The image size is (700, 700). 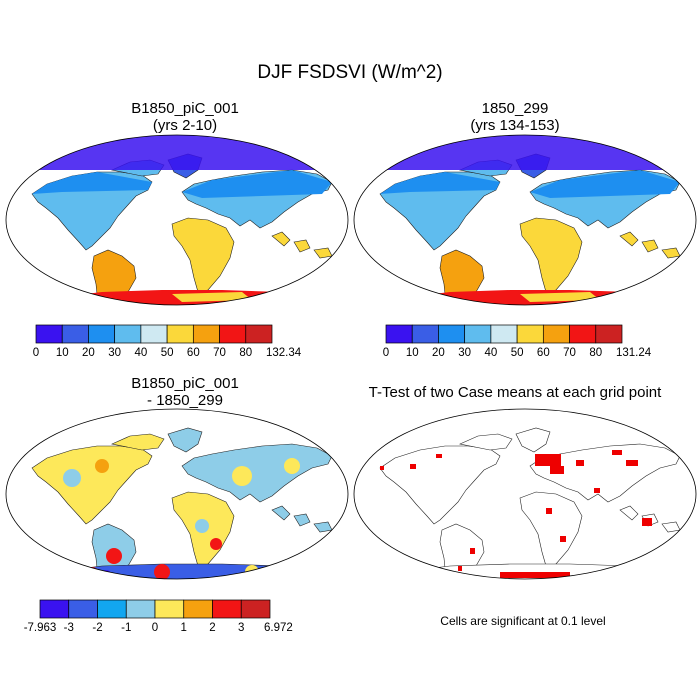 What do you see at coordinates (185, 383) in the screenshot?
I see `panel-3-title-line1: B1850_piC_001` at bounding box center [185, 383].